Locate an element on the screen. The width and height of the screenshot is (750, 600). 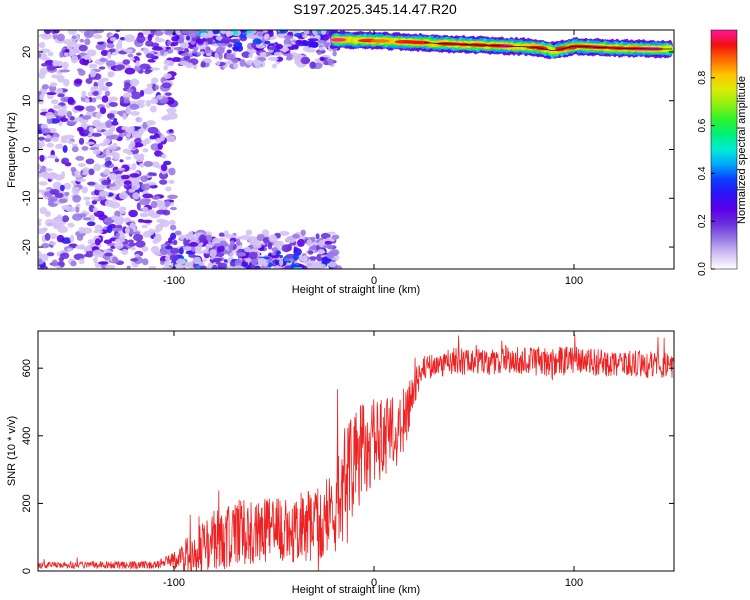
ridge-core is located at coordinates (422, 42).